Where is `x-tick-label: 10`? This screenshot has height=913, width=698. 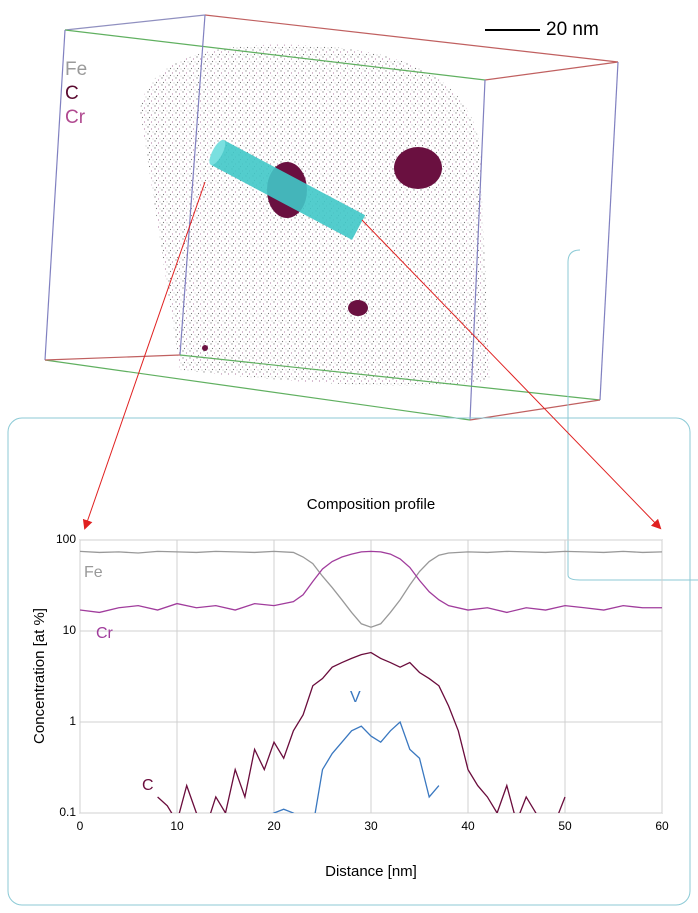 x-tick-label: 10 is located at coordinates (177, 826).